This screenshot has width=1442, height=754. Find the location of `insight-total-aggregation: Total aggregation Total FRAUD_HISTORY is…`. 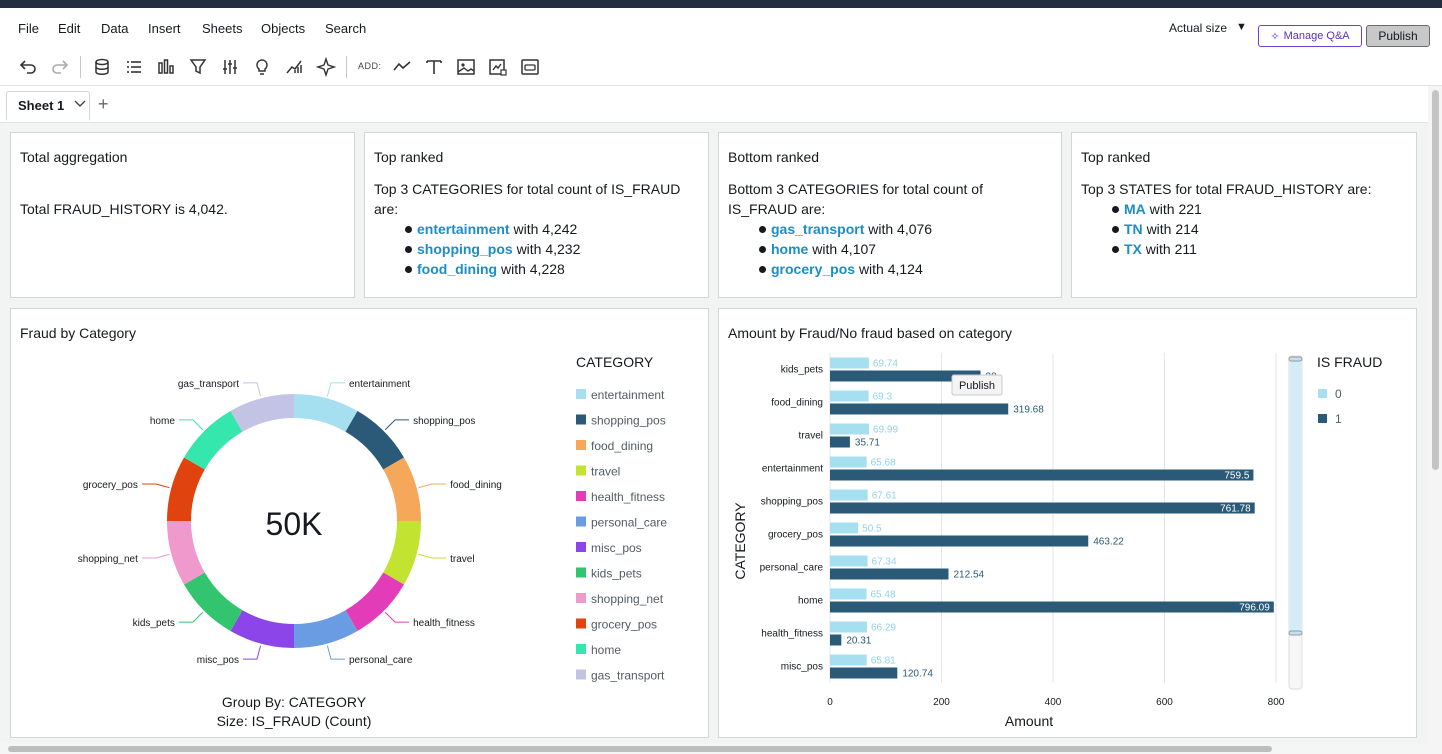

insight-total-aggregation: Total aggregation Total FRAUD_HISTORY is… is located at coordinates (182, 215).